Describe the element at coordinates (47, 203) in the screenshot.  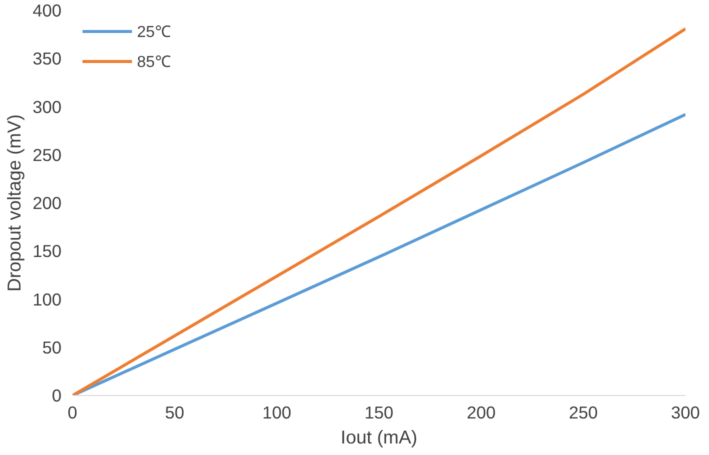
I see `y-tick-label: 200` at that location.